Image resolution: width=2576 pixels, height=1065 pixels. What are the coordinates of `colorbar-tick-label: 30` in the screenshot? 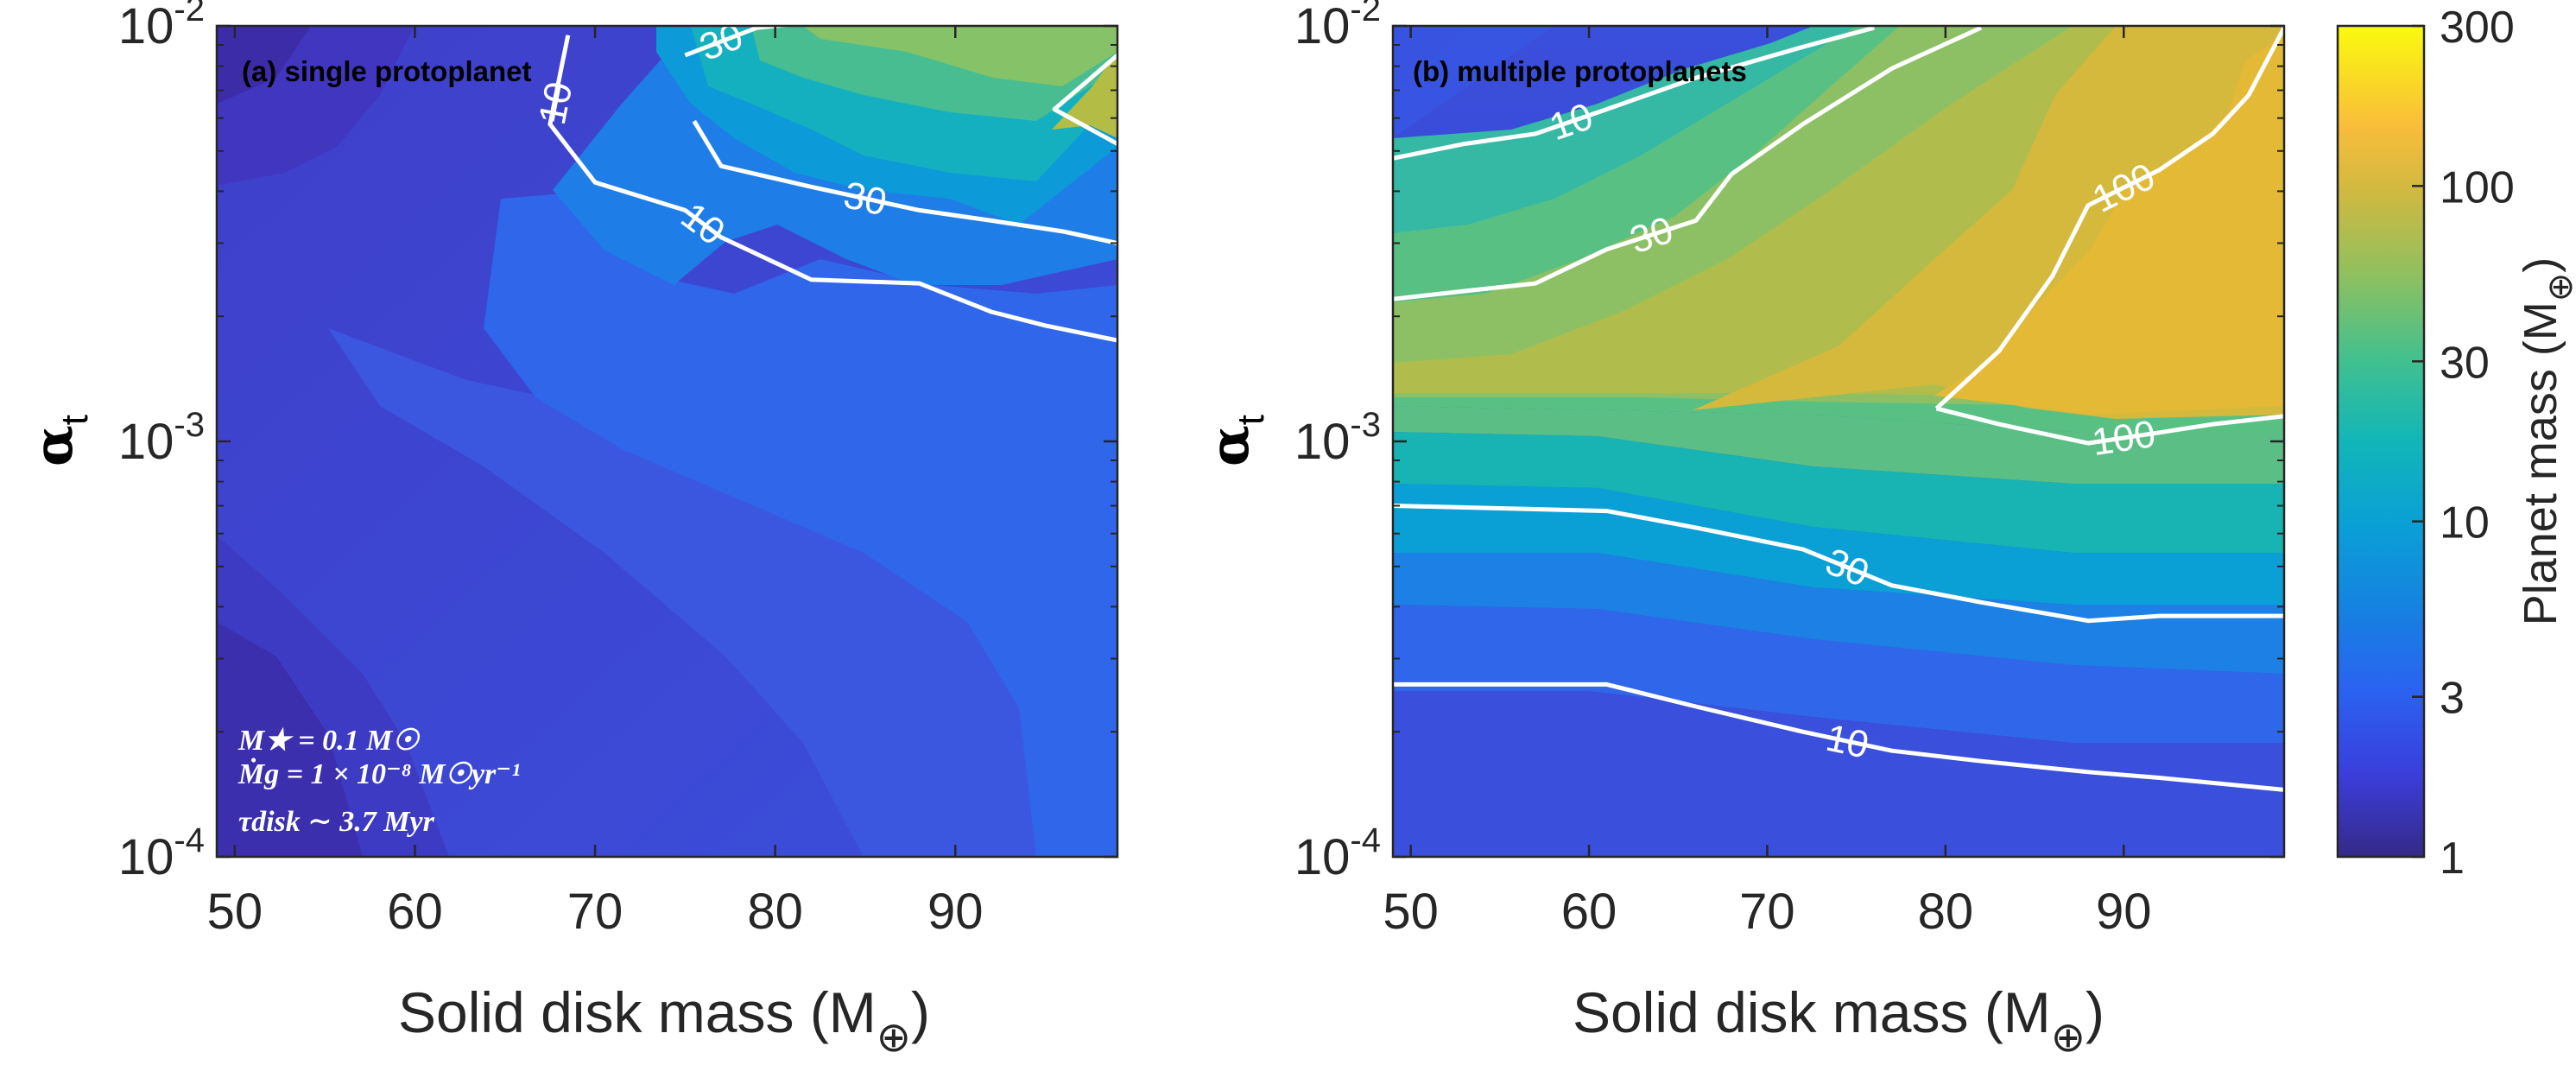 It's located at (2465, 363).